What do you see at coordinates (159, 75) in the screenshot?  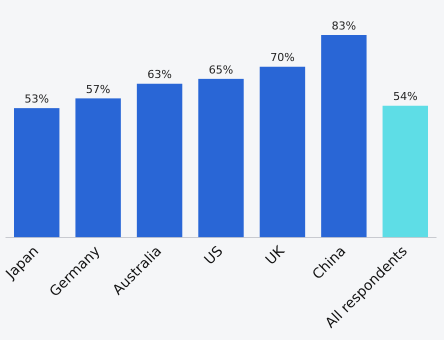 I see `data-label: 63%` at bounding box center [159, 75].